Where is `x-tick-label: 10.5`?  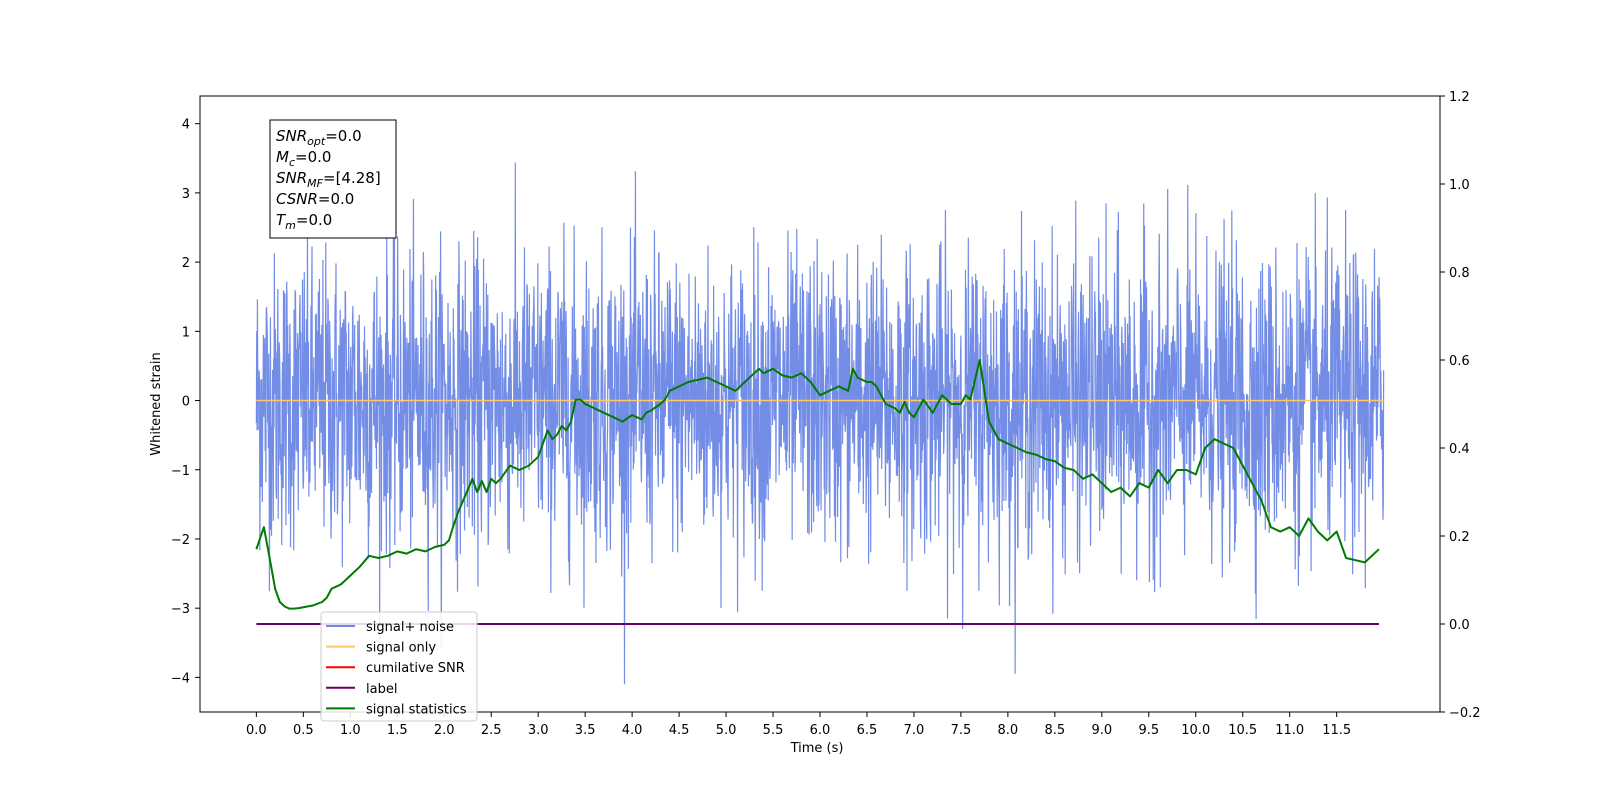
x-tick-label: 10.5 is located at coordinates (1242, 730).